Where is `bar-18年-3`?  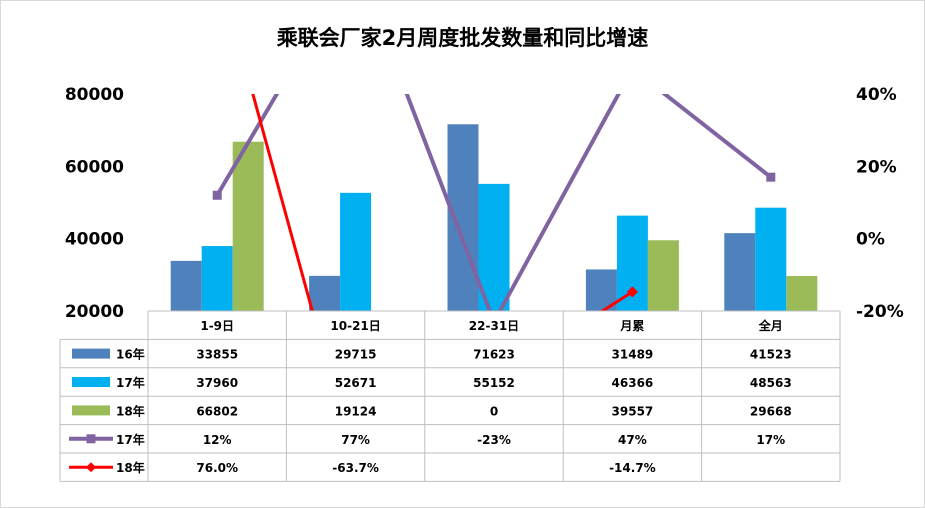
bar-18年-3 is located at coordinates (663, 275).